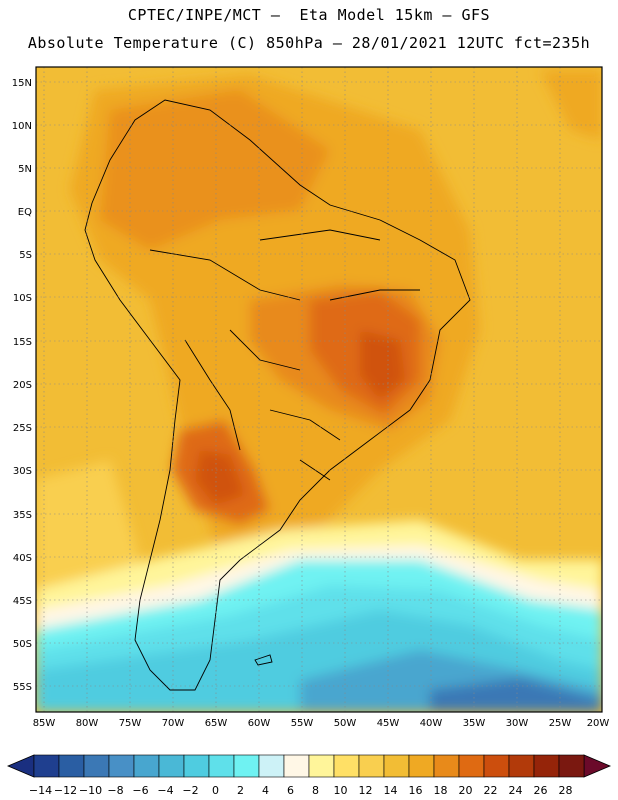 The width and height of the screenshot is (618, 800). What do you see at coordinates (22, 601) in the screenshot?
I see `lat-label: 45S` at bounding box center [22, 601].